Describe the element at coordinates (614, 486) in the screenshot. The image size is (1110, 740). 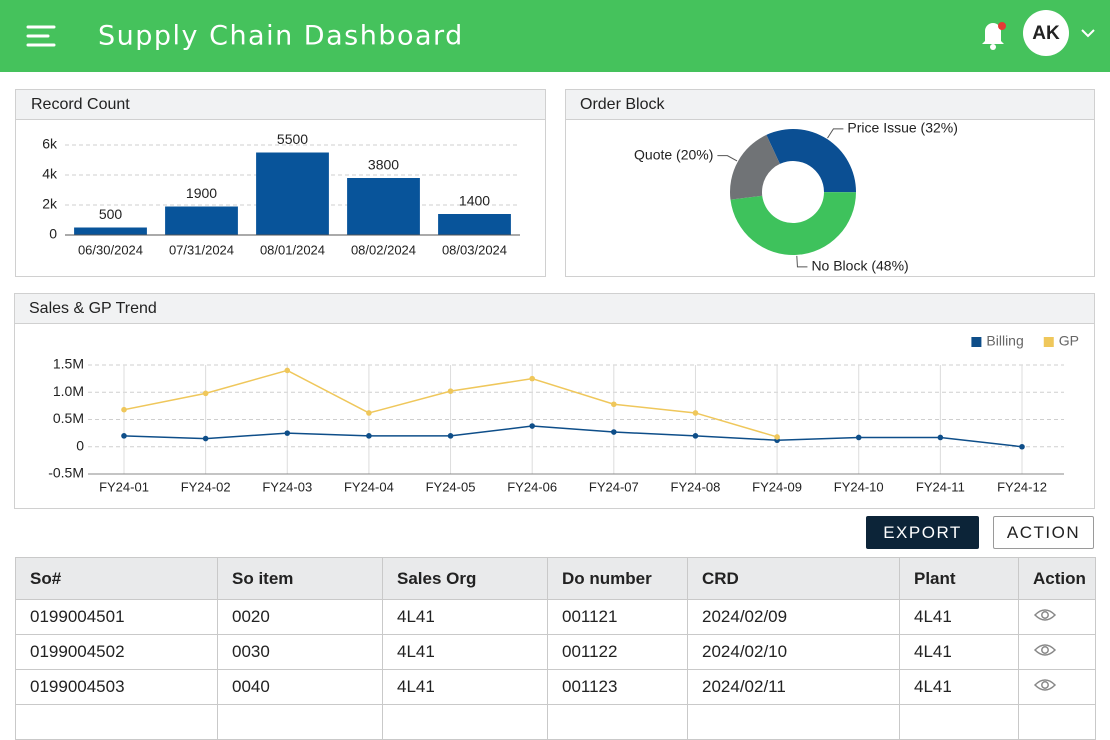
I see `x-tick-label: FY24-07` at that location.